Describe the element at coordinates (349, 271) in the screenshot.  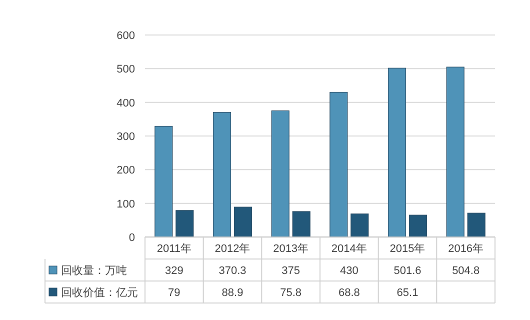
I see `data-label: 430` at that location.